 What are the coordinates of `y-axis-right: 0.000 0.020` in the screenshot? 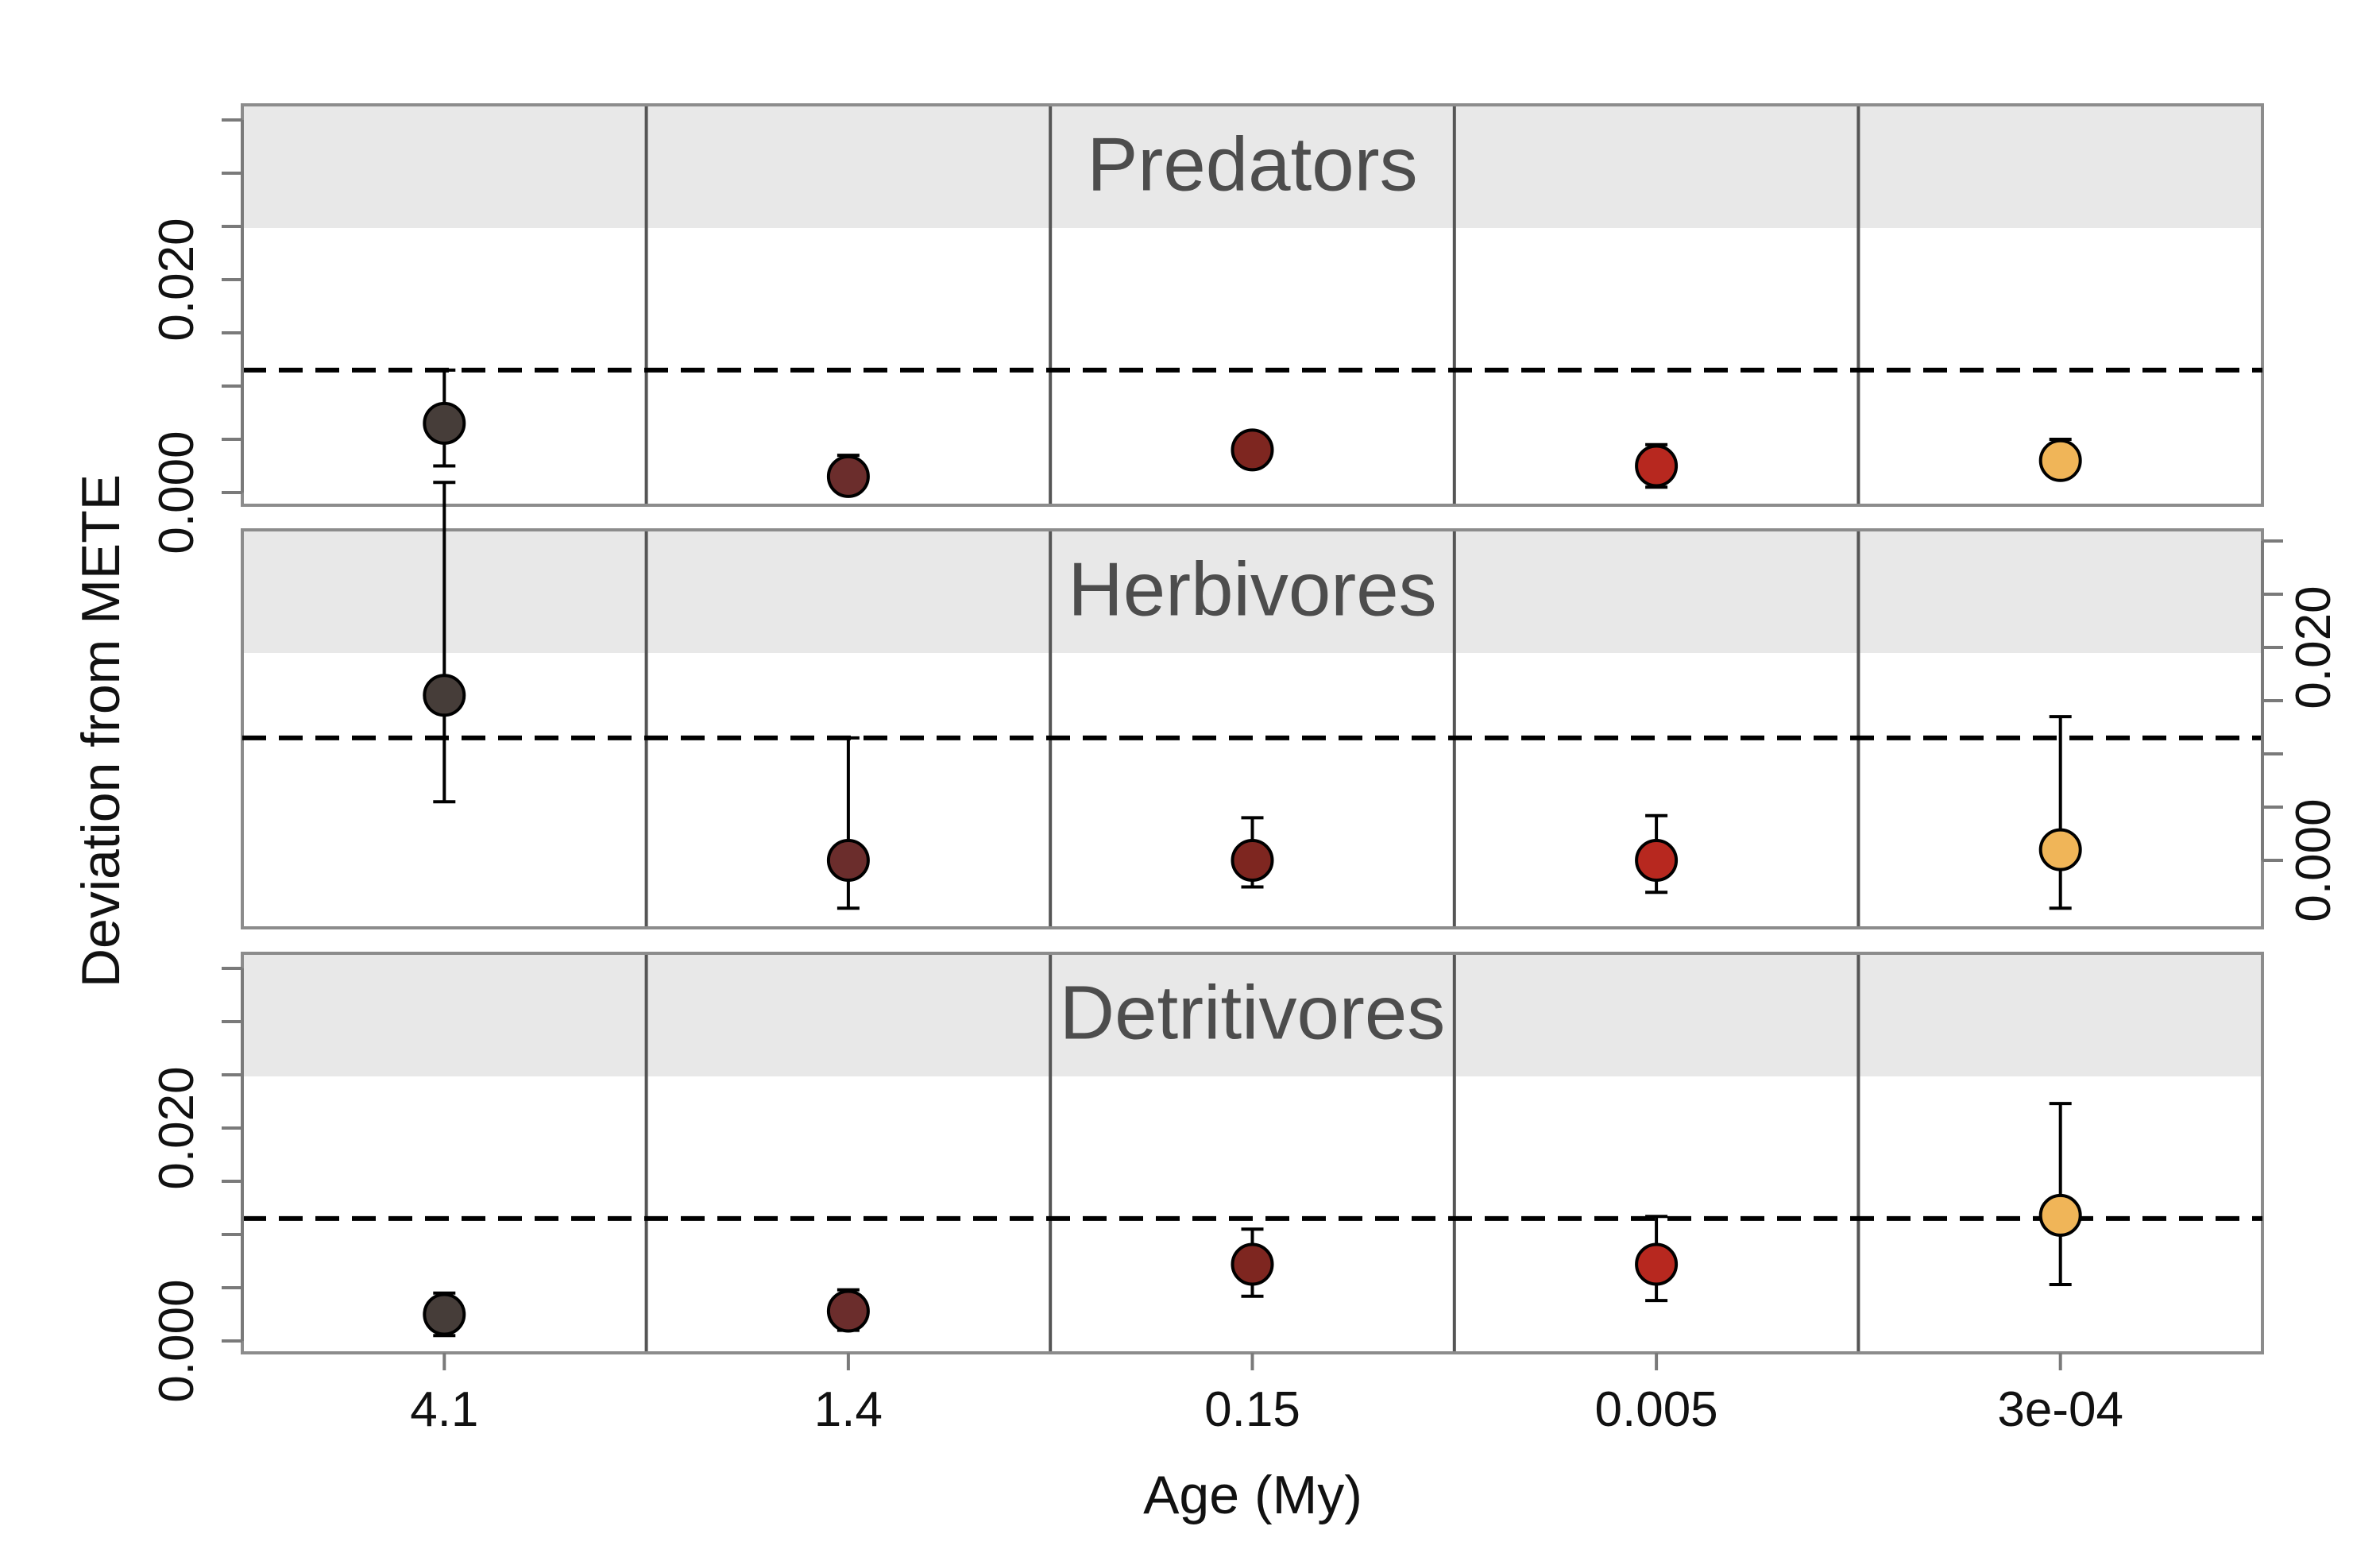 It's located at (2301, 731).